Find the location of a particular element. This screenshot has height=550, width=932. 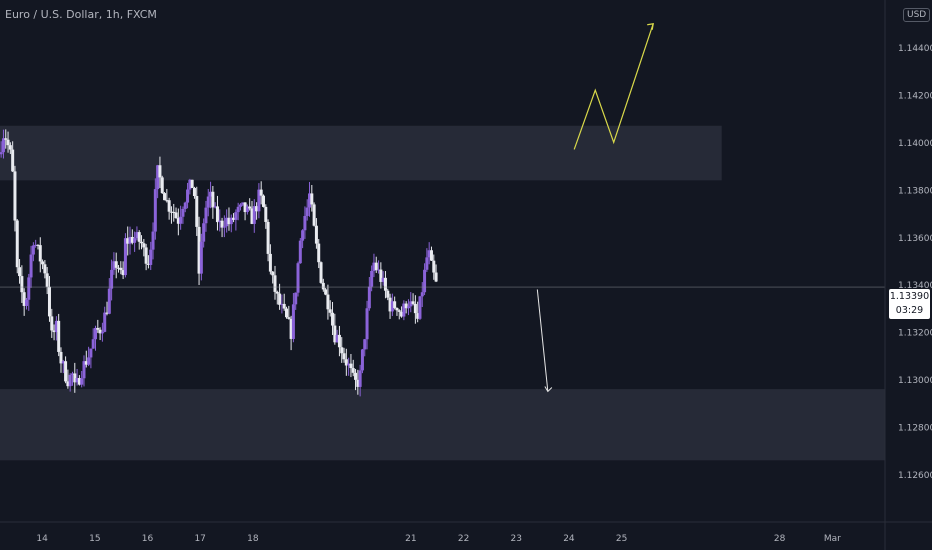

projection-up-arrowhead is located at coordinates (650, 26).